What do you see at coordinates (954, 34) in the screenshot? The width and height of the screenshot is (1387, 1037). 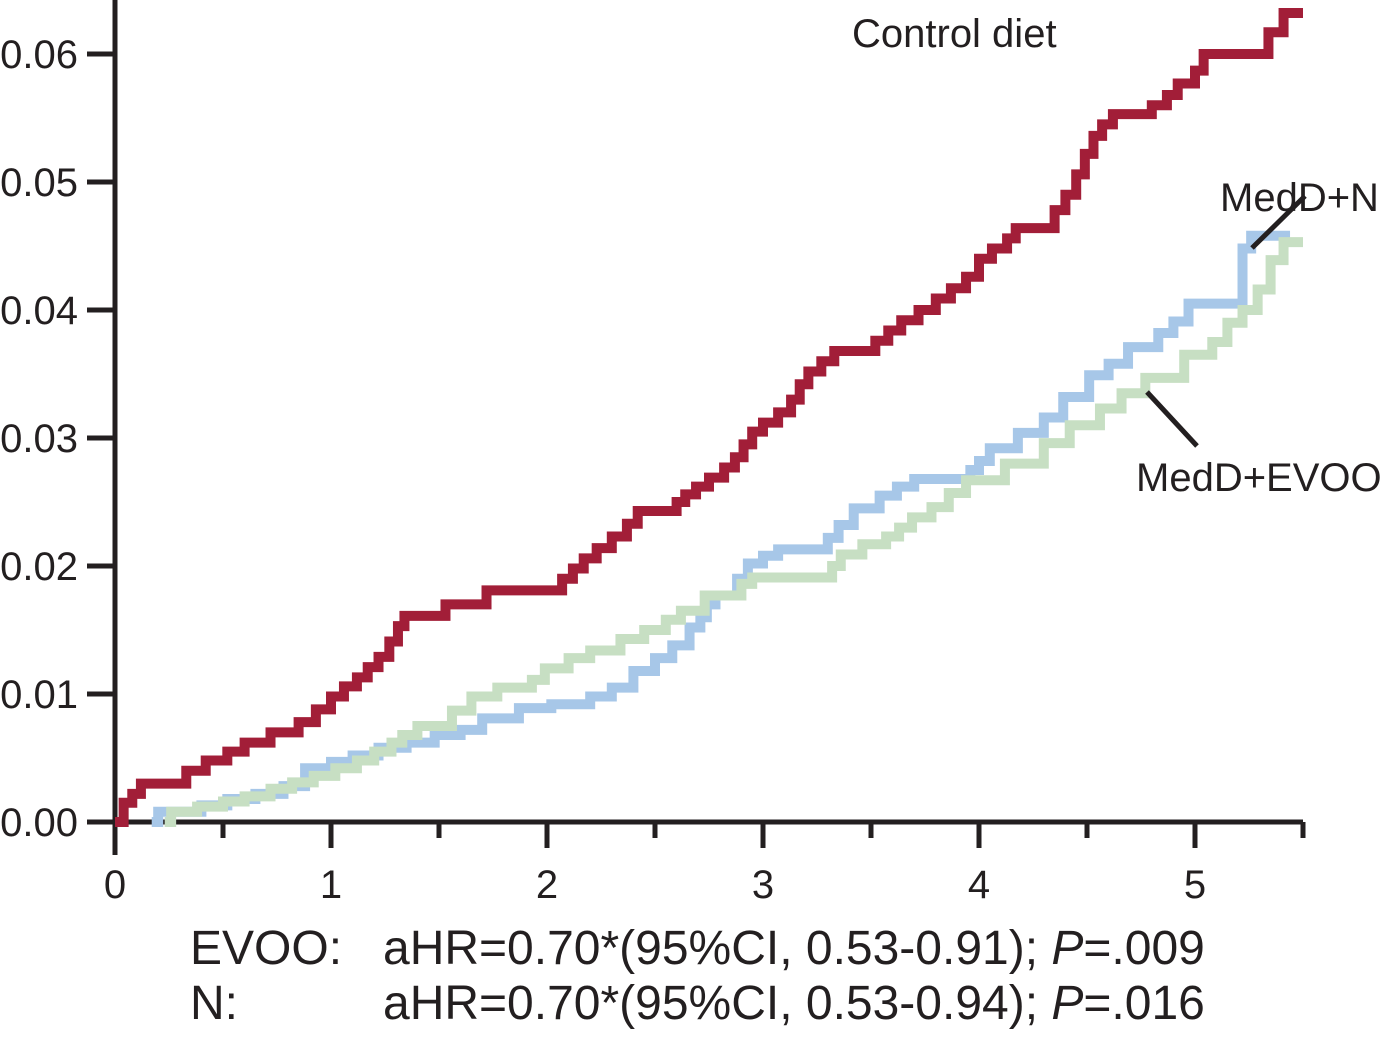 I see `control-diet-label: Control diet` at bounding box center [954, 34].